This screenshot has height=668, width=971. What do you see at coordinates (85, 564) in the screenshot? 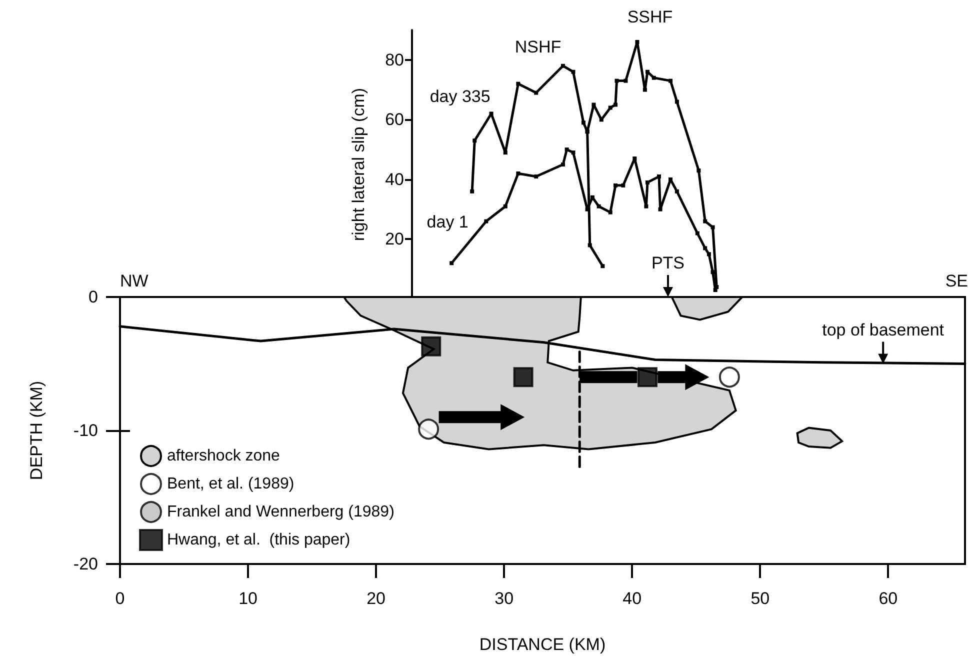
I see `y-tick-label: -20` at bounding box center [85, 564].